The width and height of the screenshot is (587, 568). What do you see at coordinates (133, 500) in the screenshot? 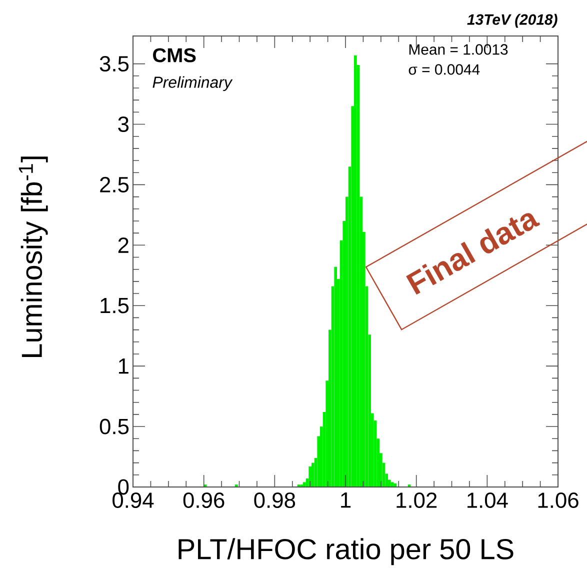
I see `x-tick-label: 0.94` at bounding box center [133, 500].